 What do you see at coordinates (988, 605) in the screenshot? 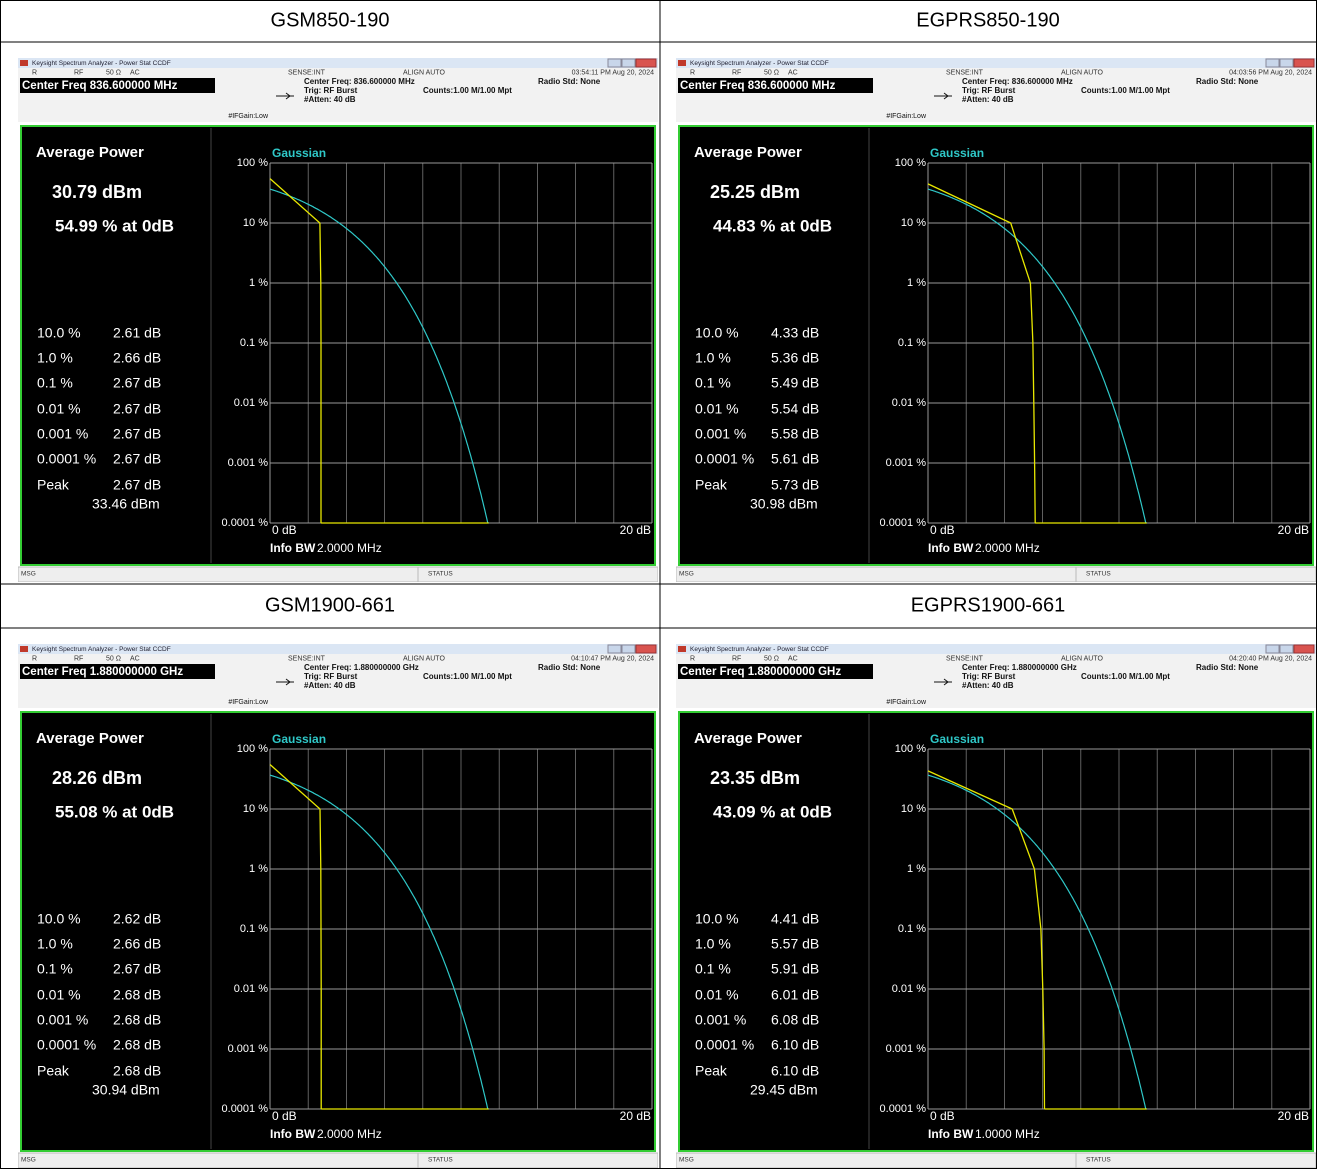
I see `panel-caption: EGPRS1900-661` at bounding box center [988, 605].